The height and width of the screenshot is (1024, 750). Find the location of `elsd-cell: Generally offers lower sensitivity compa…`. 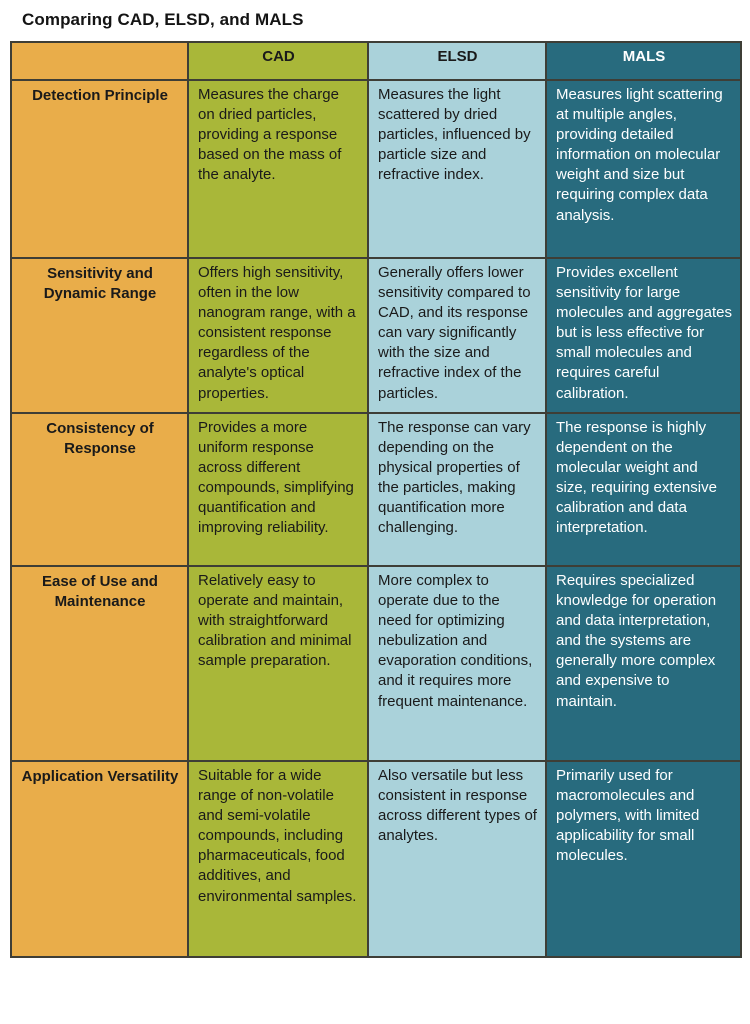

elsd-cell: Generally offers lower sensitivity compa… is located at coordinates (457, 335).